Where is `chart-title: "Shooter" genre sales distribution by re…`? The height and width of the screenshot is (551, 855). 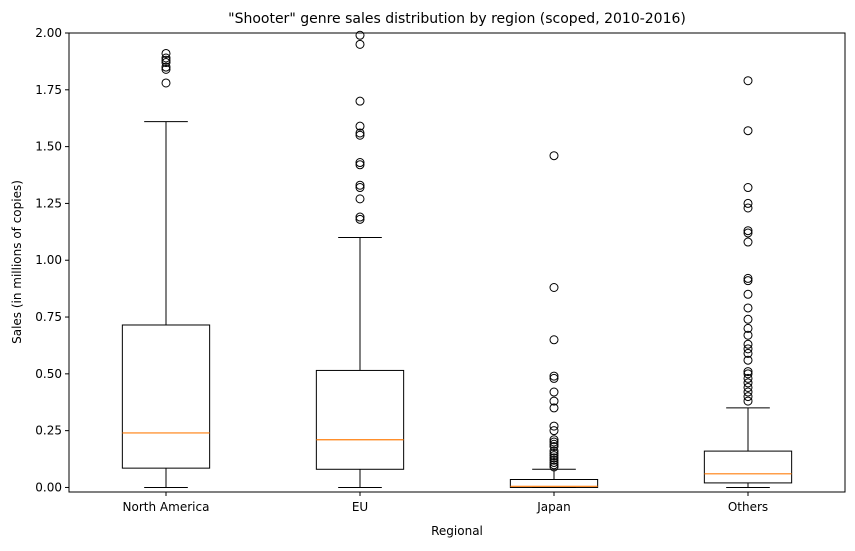
chart-title: "Shooter" genre sales distribution by re… is located at coordinates (457, 19).